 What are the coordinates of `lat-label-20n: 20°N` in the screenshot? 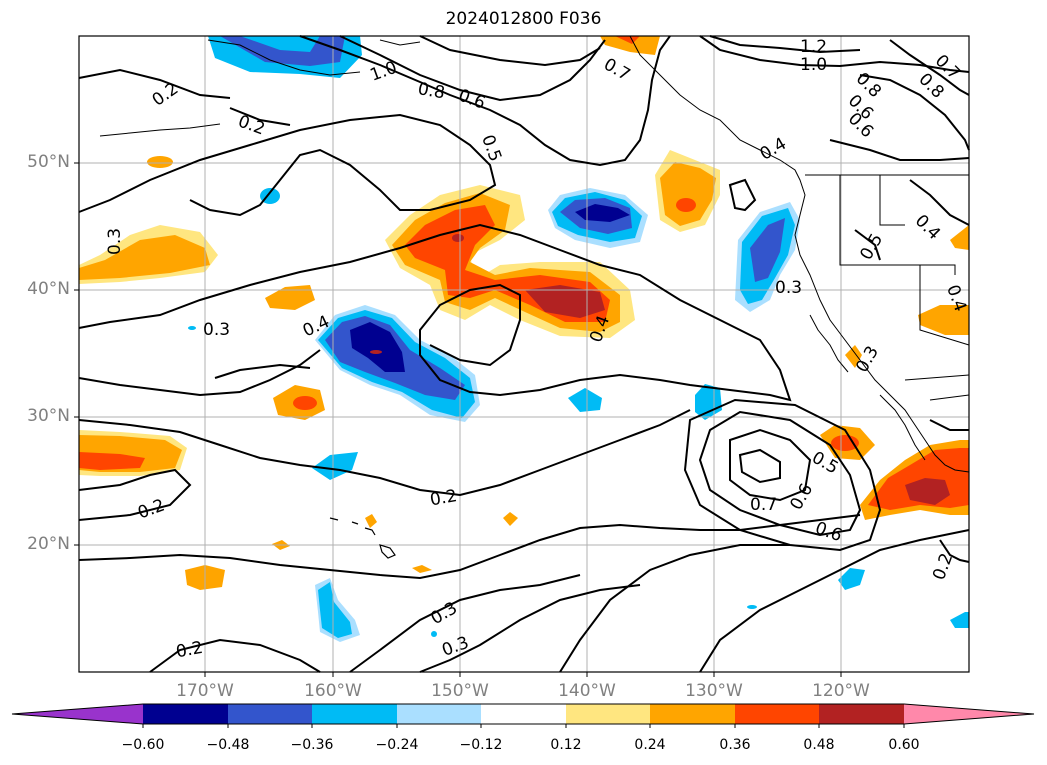 It's located at (48, 544).